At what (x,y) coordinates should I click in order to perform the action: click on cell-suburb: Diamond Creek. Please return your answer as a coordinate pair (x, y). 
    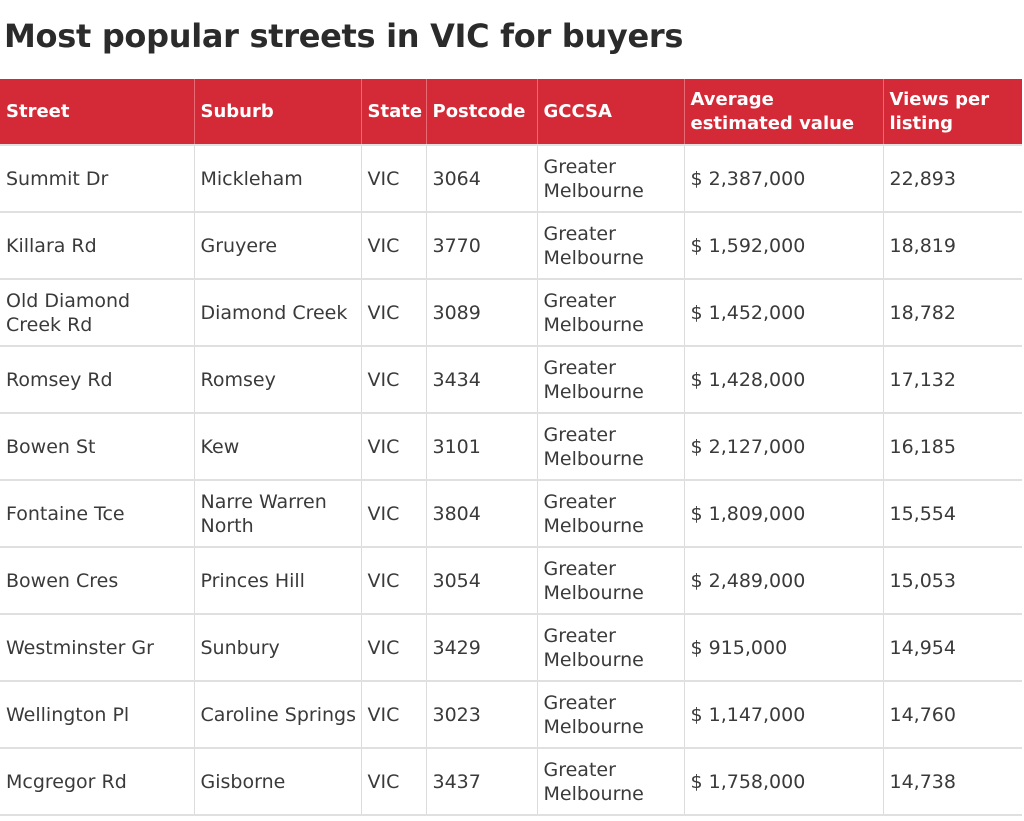
    Looking at the image, I should click on (278, 313).